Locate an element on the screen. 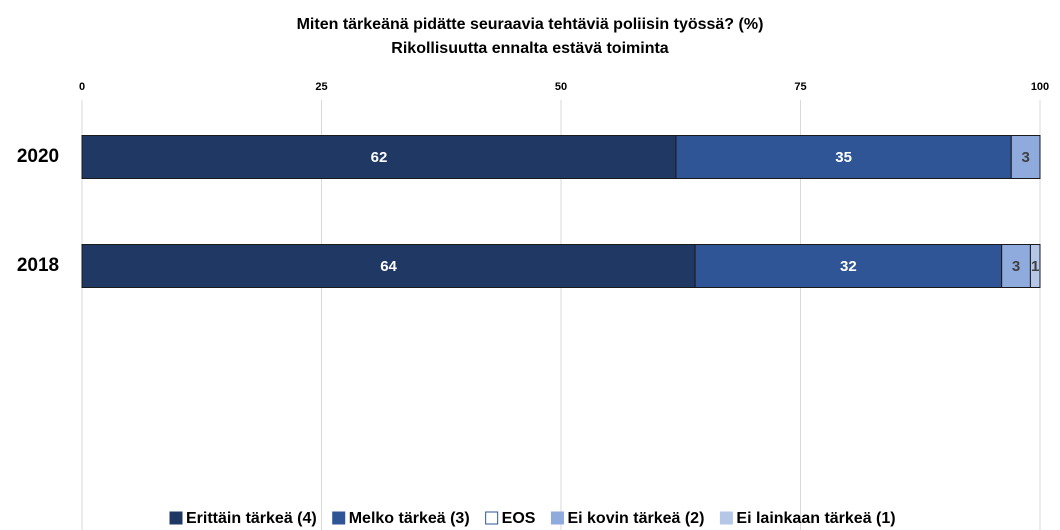  value-label: 64 is located at coordinates (388, 266).